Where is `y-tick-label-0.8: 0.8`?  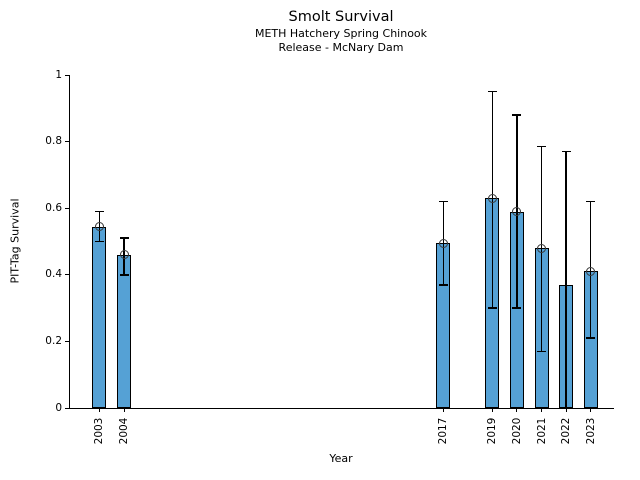 y-tick-label-0.8: 0.8 is located at coordinates (53, 141).